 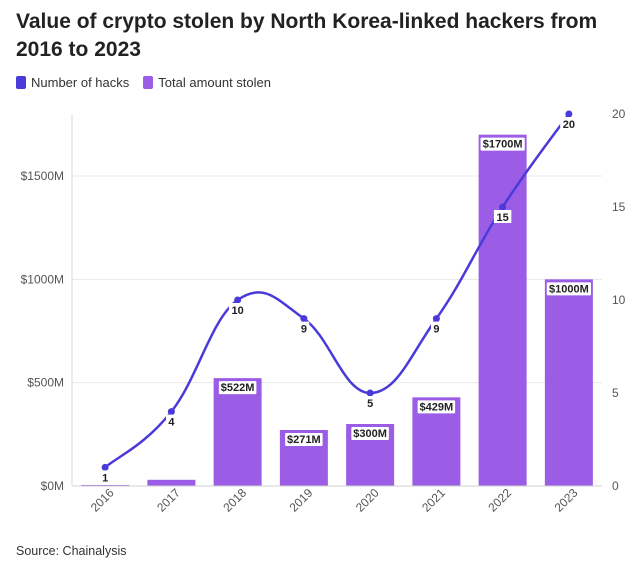 I want to click on hacks-value-label: 20, so click(x=569, y=125).